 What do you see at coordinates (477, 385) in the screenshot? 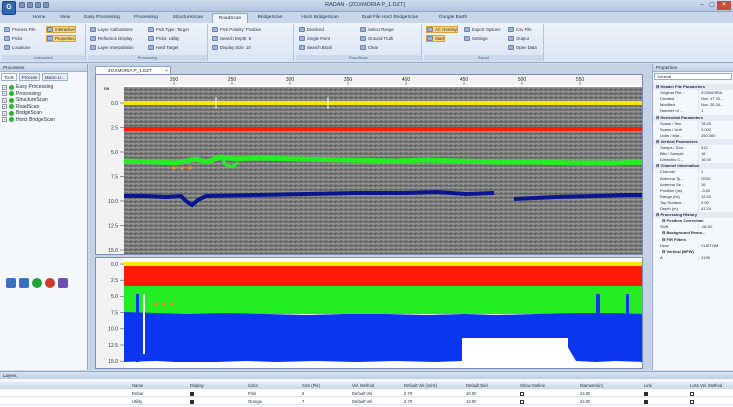
I see `col-header: Default Diel` at bounding box center [477, 385].